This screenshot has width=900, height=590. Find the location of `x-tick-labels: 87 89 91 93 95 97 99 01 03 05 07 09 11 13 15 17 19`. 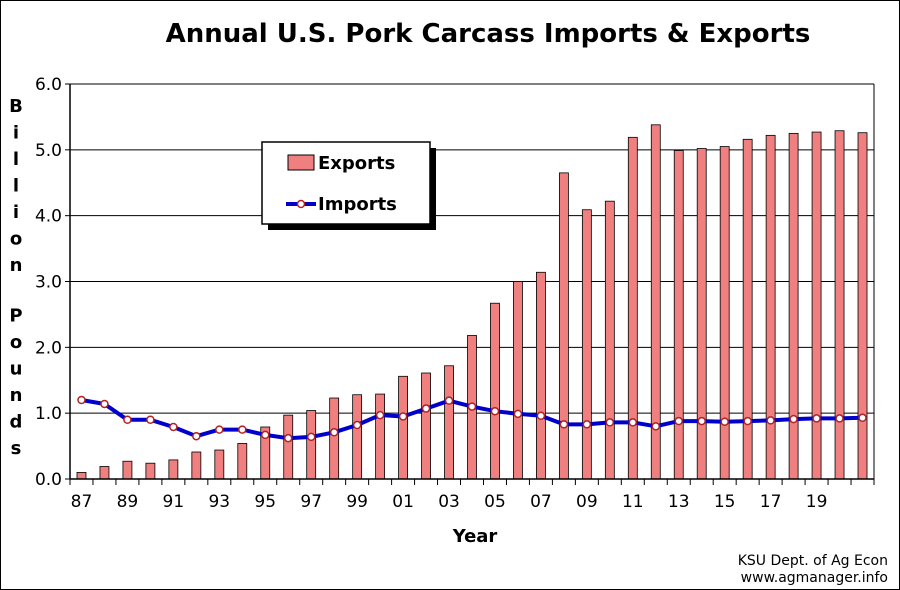

x-tick-labels: 87 89 91 93 95 97 99 01 03 05 07 09 11 13 15 17 19 is located at coordinates (449, 502).